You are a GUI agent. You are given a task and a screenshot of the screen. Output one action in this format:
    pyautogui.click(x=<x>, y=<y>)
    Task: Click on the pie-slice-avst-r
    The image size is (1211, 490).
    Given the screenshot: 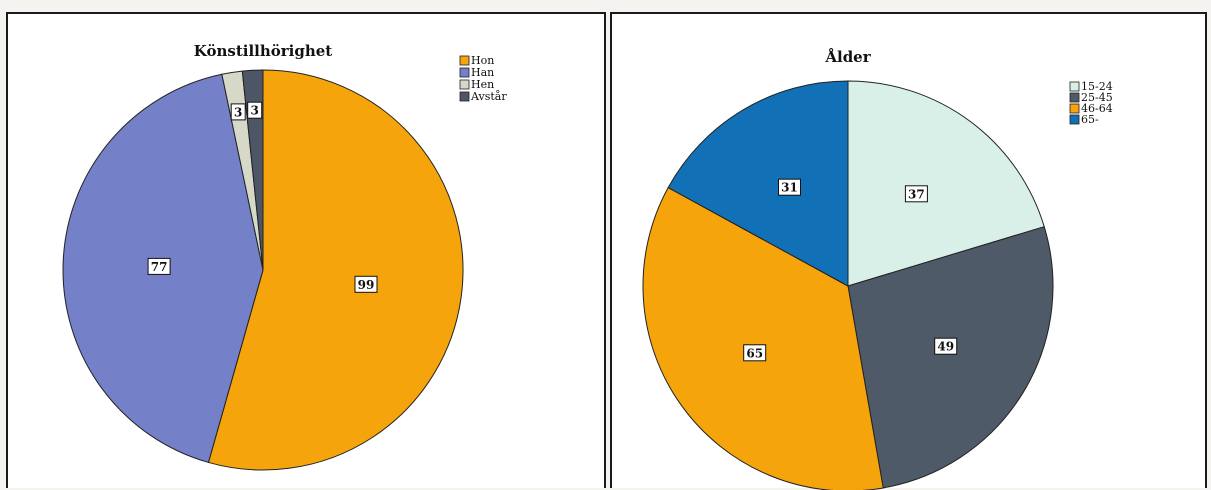 What is the action you would take?
    pyautogui.click(x=252, y=170)
    